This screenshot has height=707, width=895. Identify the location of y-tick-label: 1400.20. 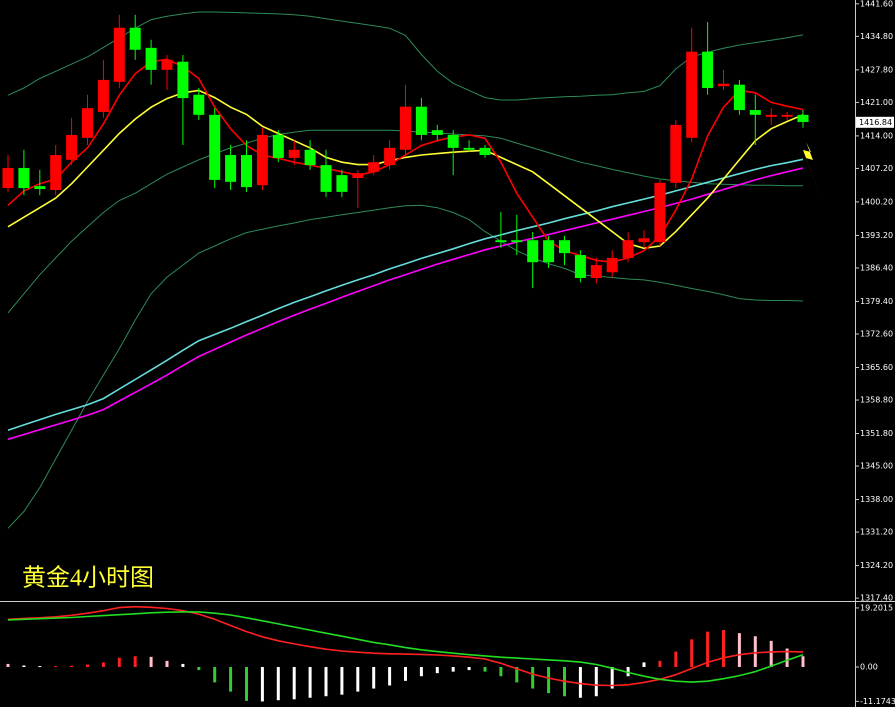
(876, 201).